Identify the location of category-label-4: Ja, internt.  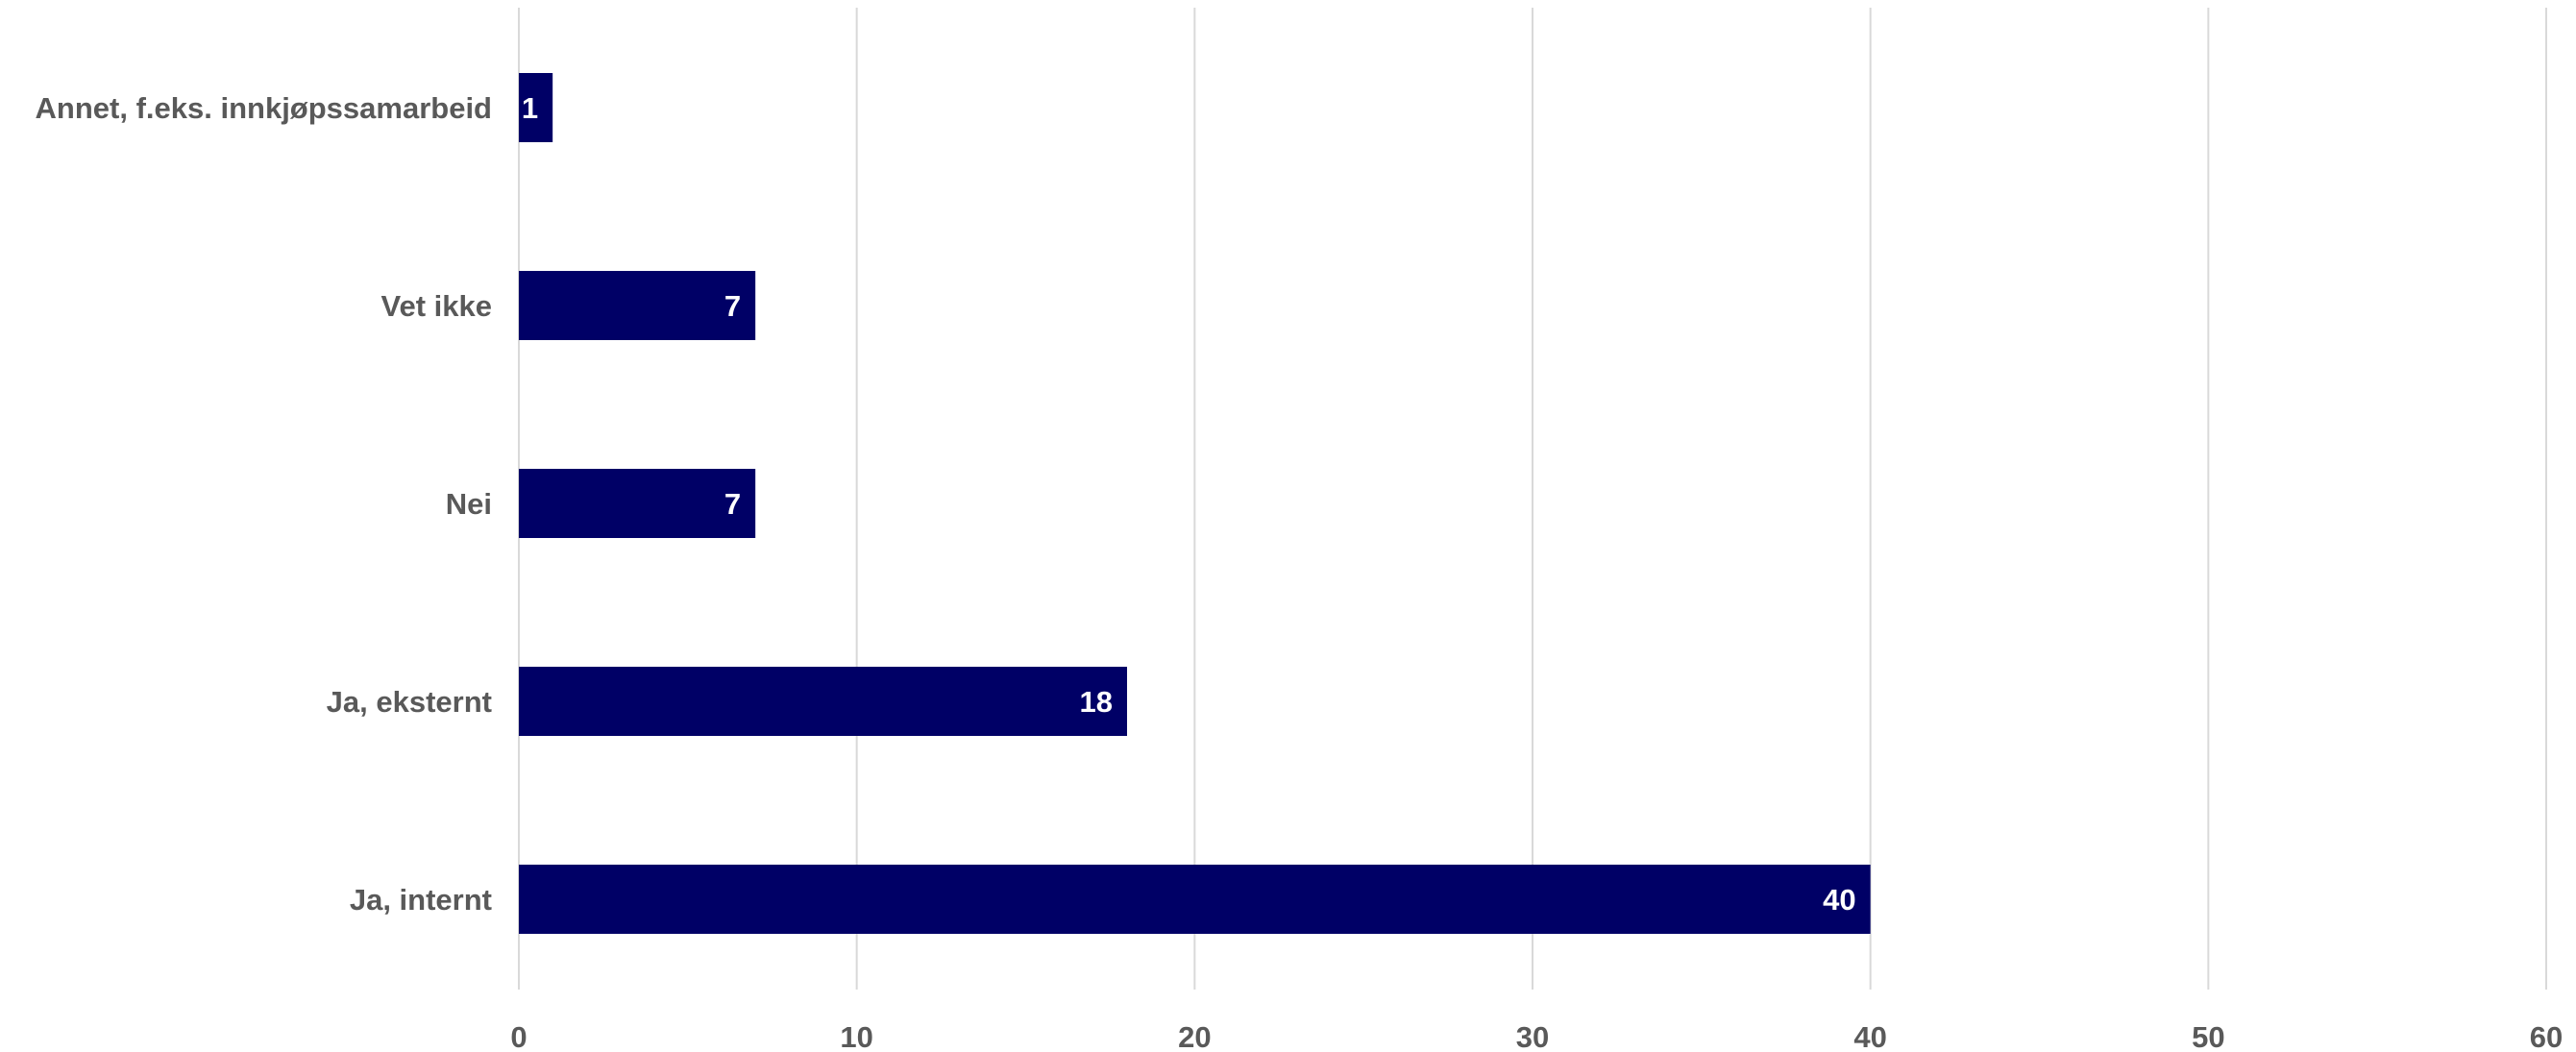
(421, 900).